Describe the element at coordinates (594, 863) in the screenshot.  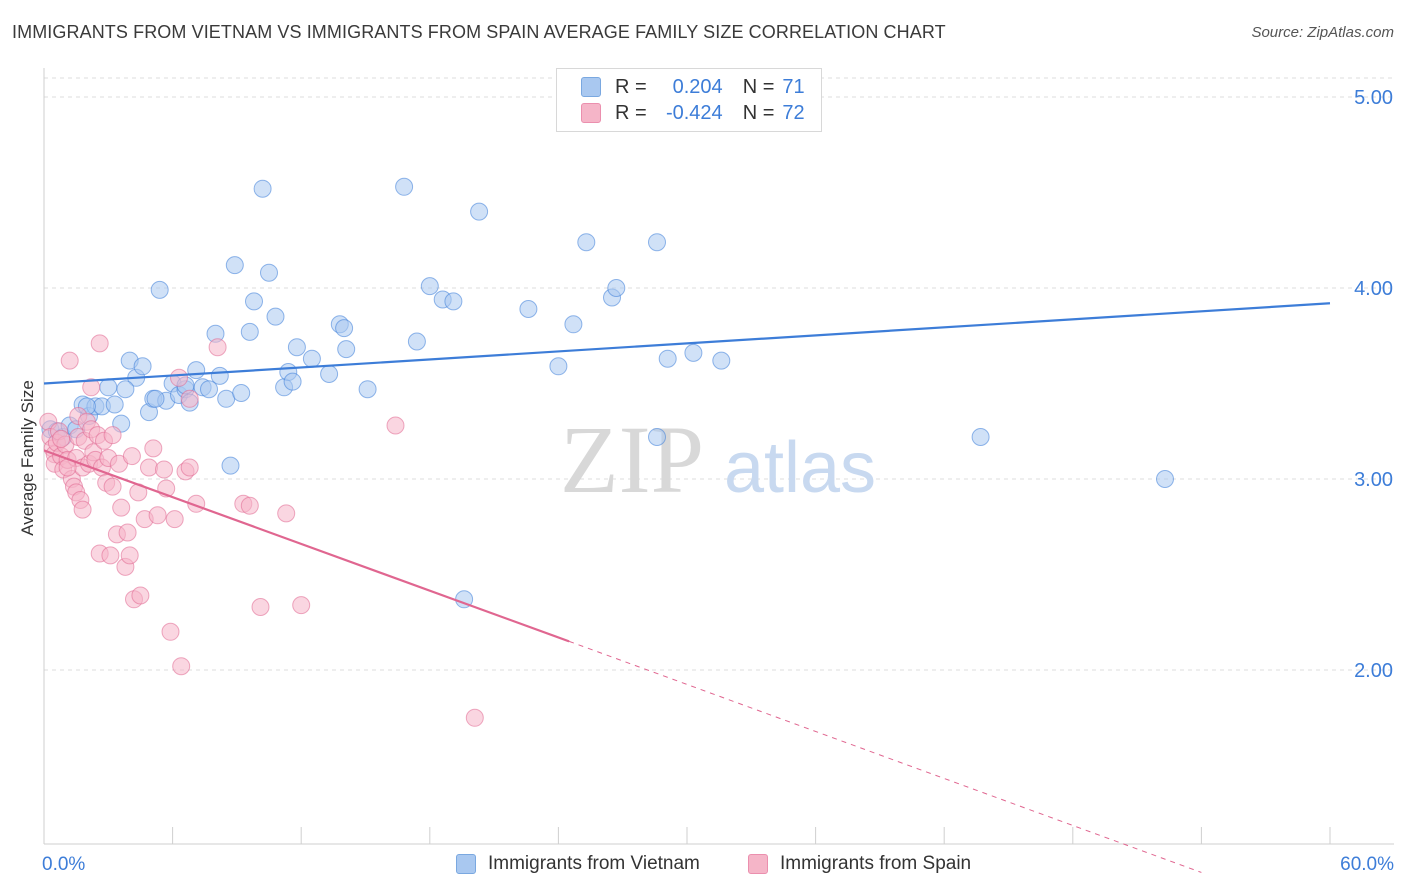
I see `legend-label-vietnam: Immigrants from Vietnam` at that location.